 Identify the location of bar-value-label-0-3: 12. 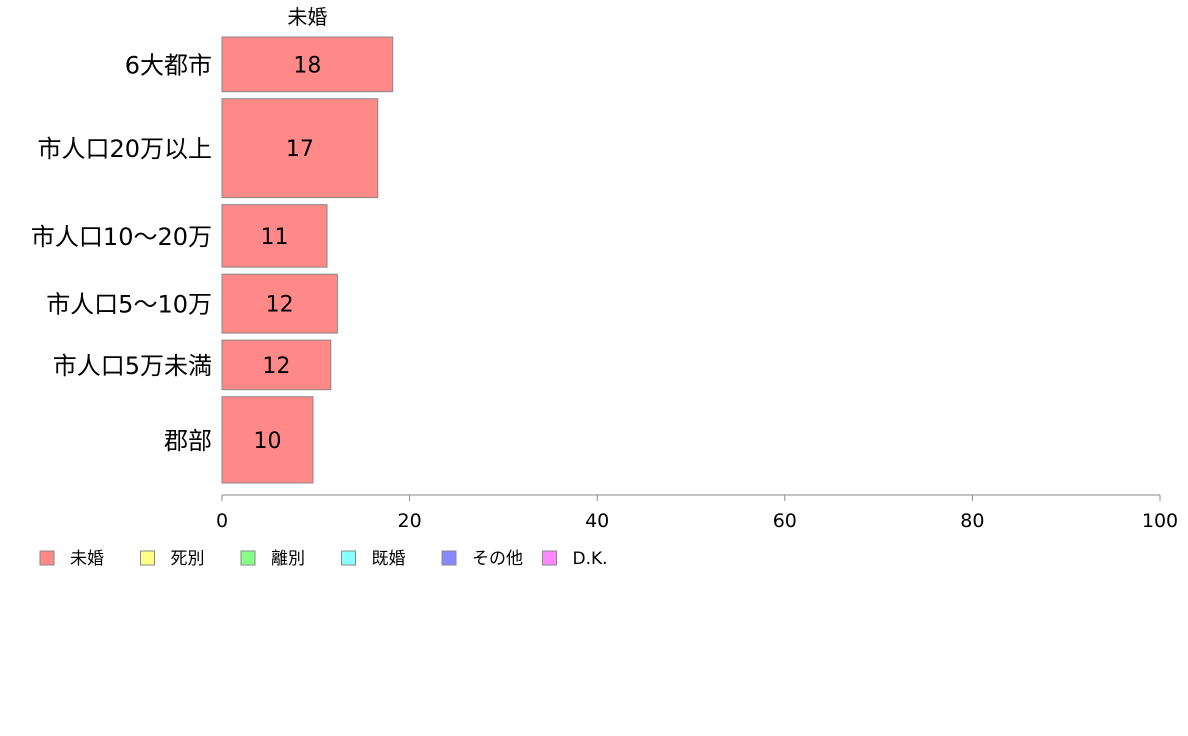
(280, 305).